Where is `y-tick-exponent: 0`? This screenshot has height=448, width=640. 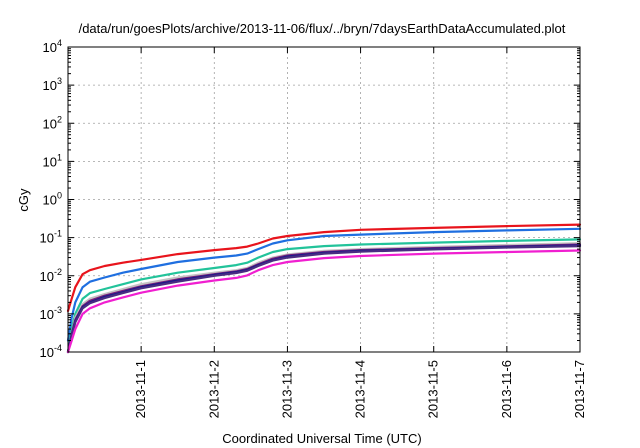
y-tick-exponent: 0 is located at coordinates (59, 196).